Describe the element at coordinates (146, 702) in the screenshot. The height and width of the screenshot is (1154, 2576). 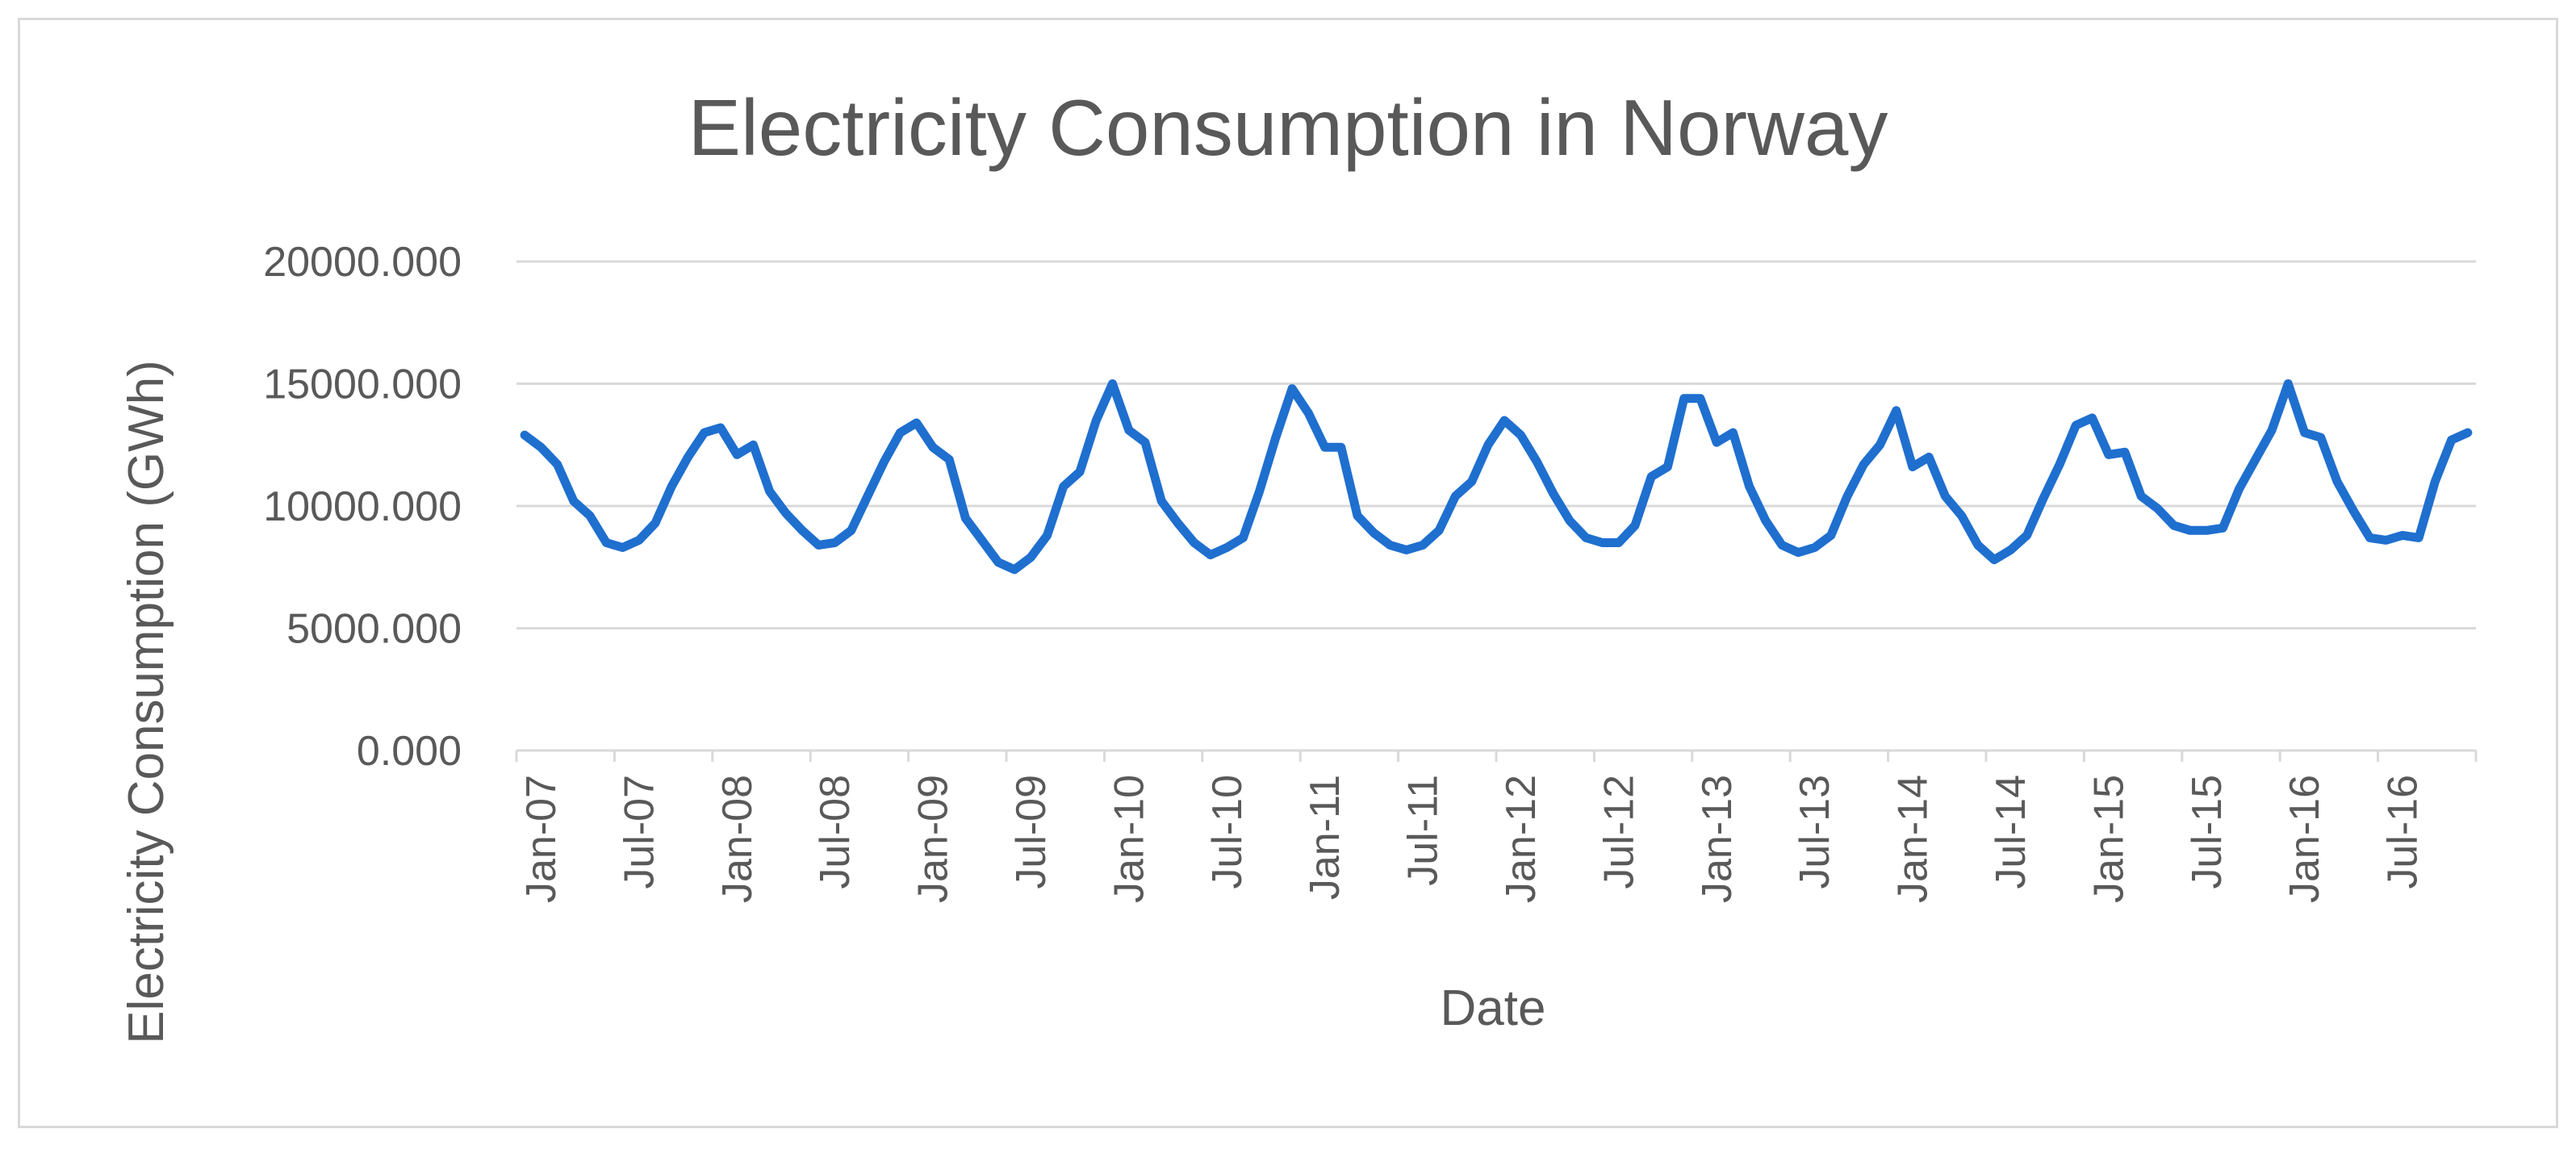
I see `y-axis-title: Electricity Consumption (GWh)` at that location.